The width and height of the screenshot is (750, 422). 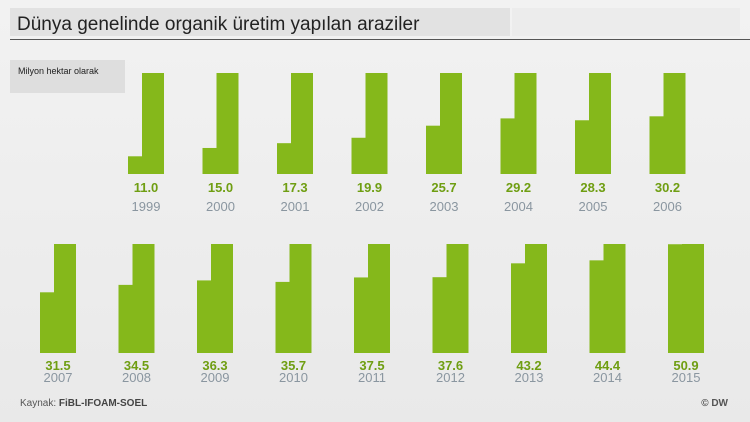 I want to click on unit-label-box, so click(x=67, y=76).